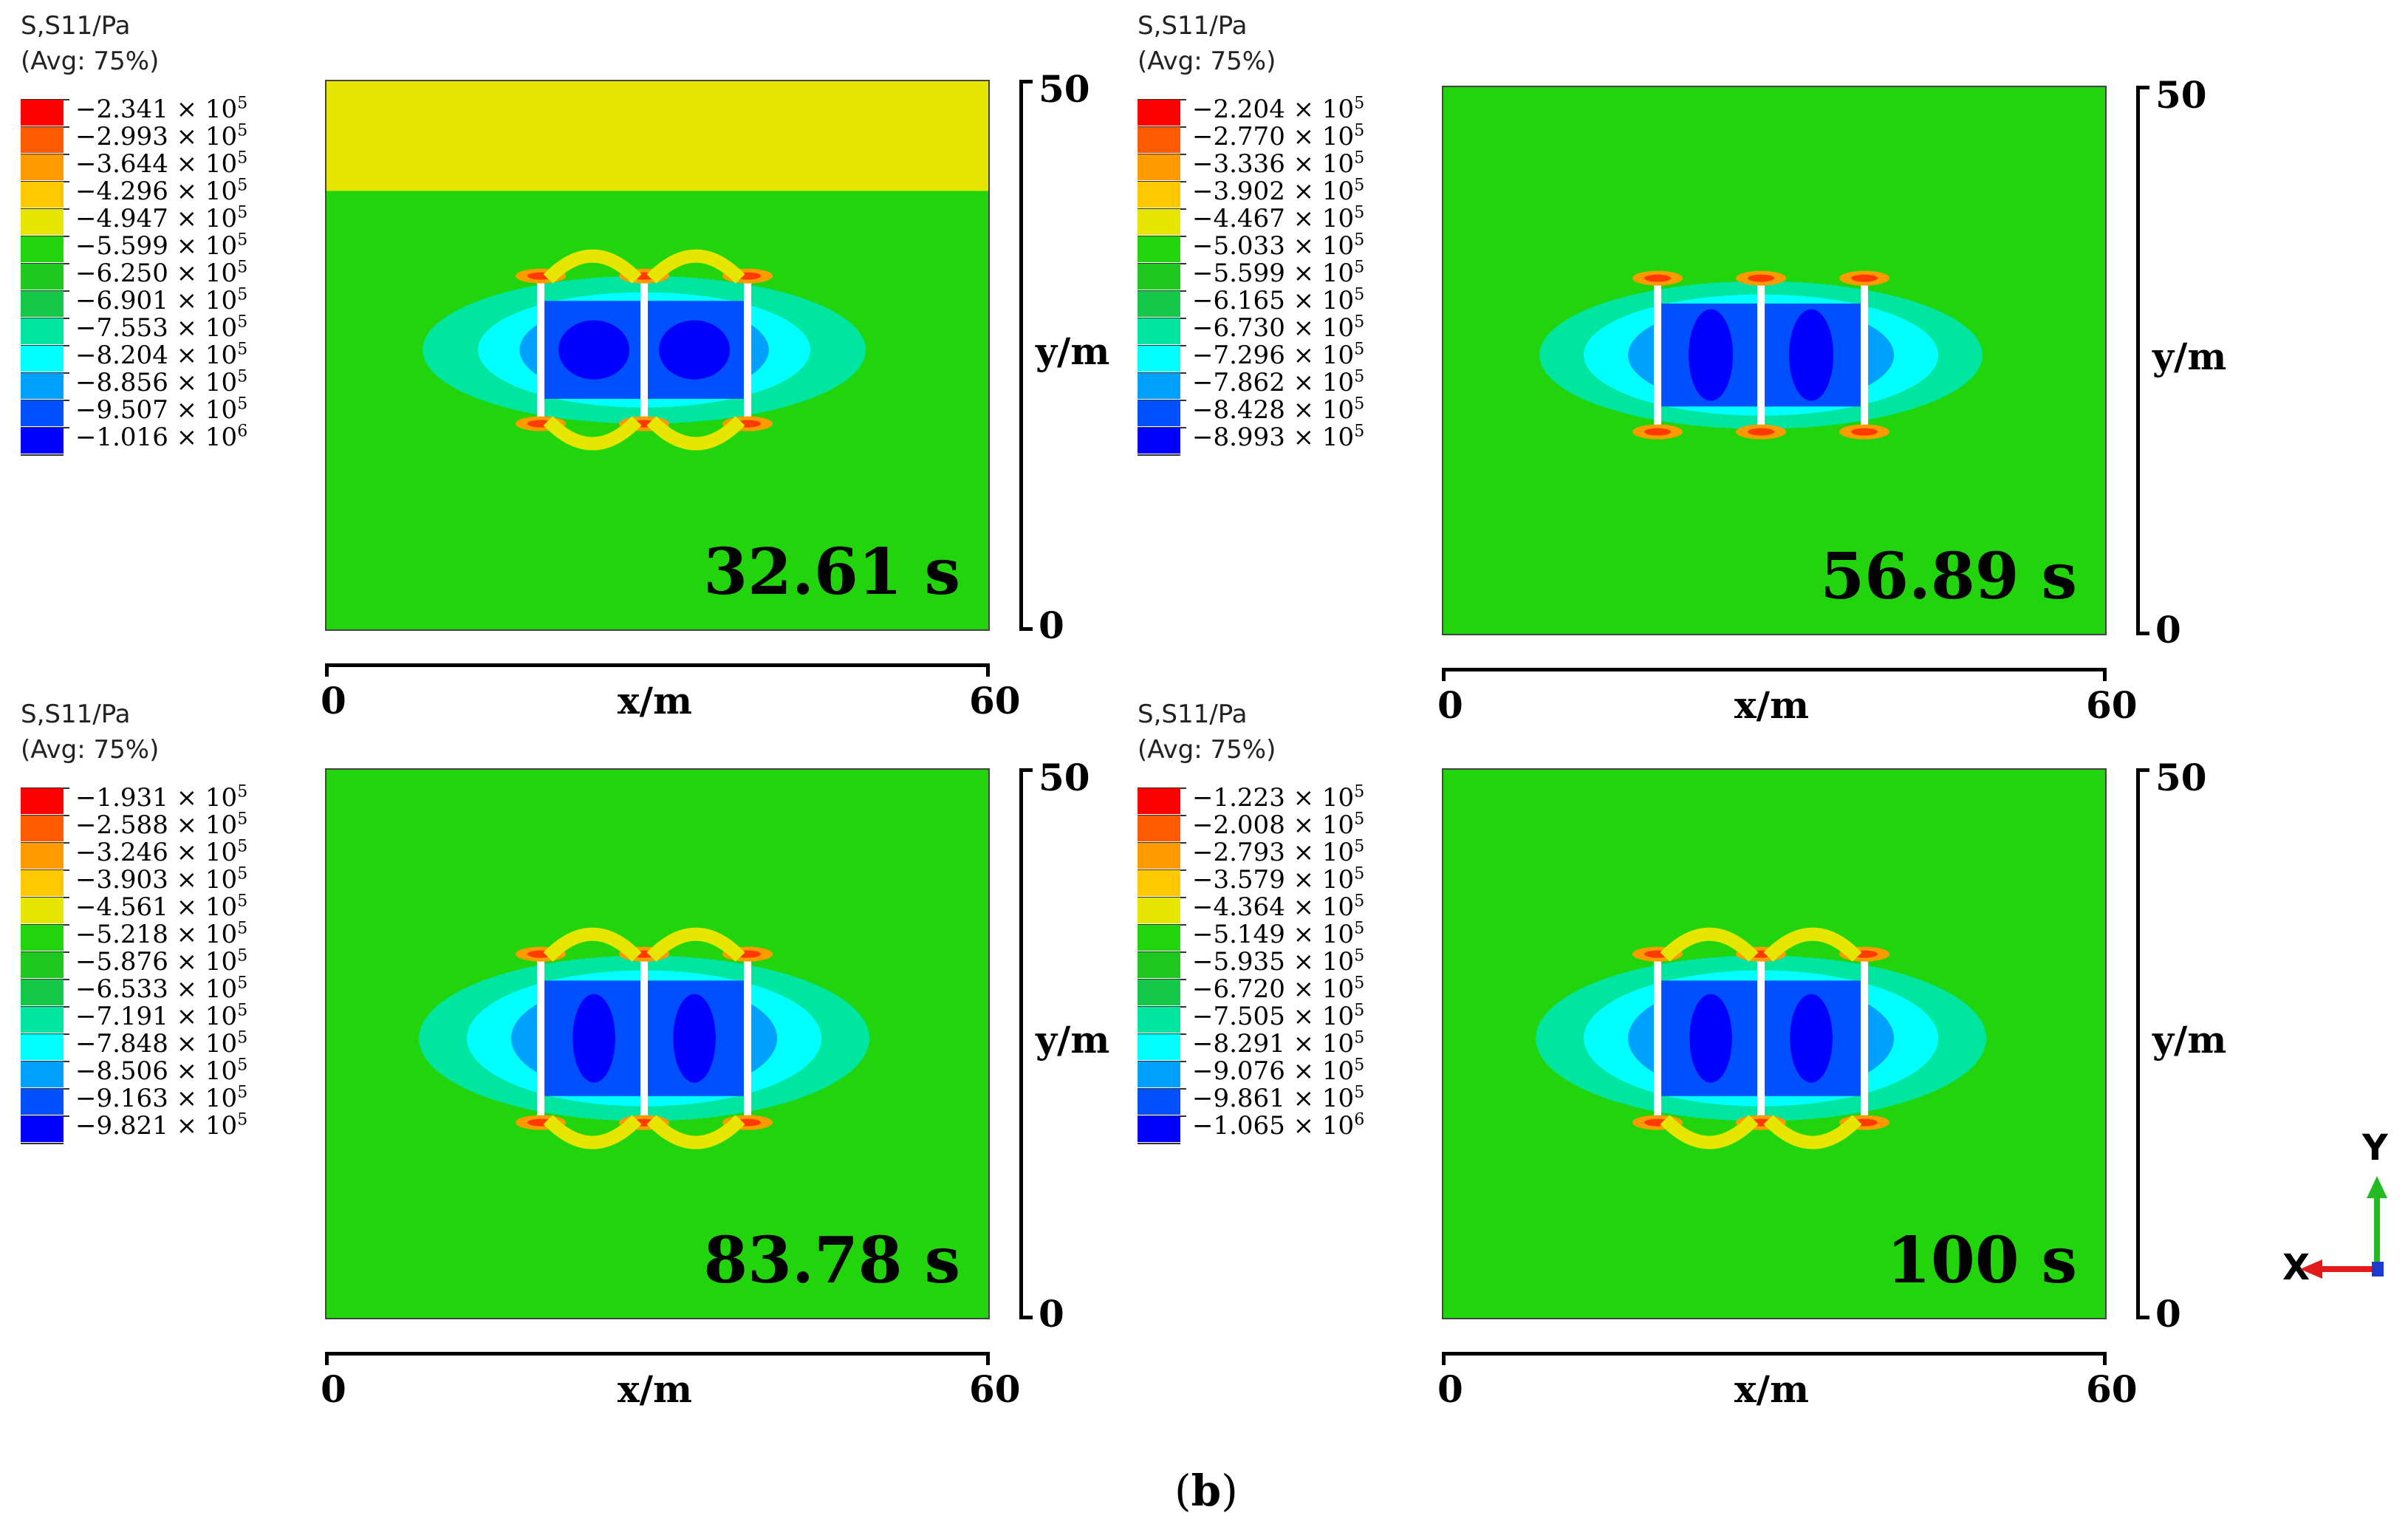 The height and width of the screenshot is (1538, 2408). I want to click on legend-value: −8.204 × 105, so click(161, 355).